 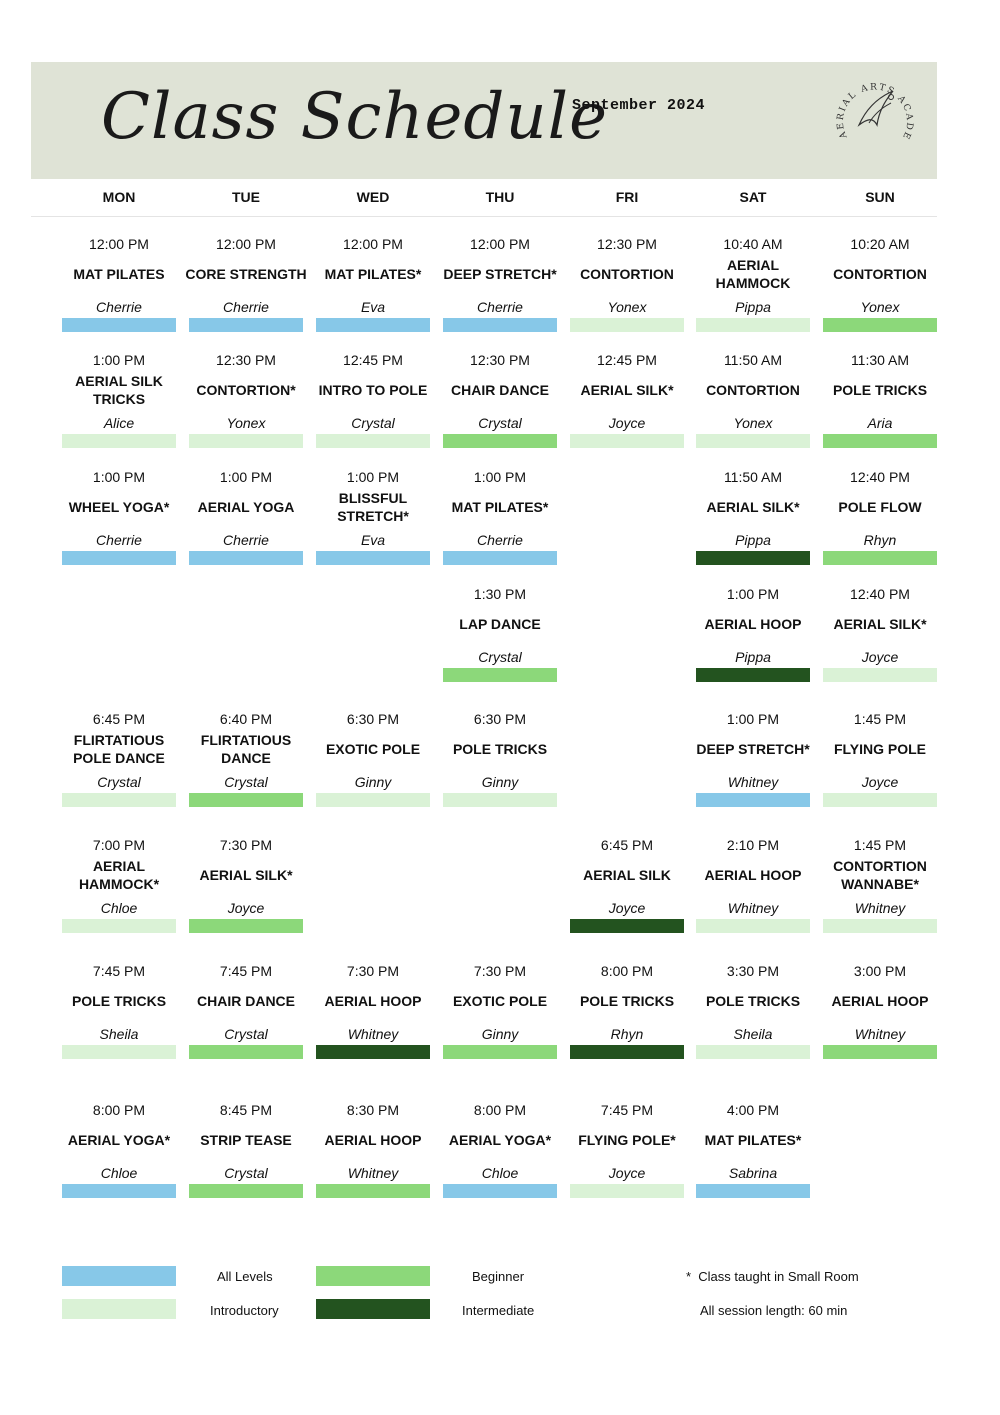 I want to click on header-divider, so click(x=484, y=216).